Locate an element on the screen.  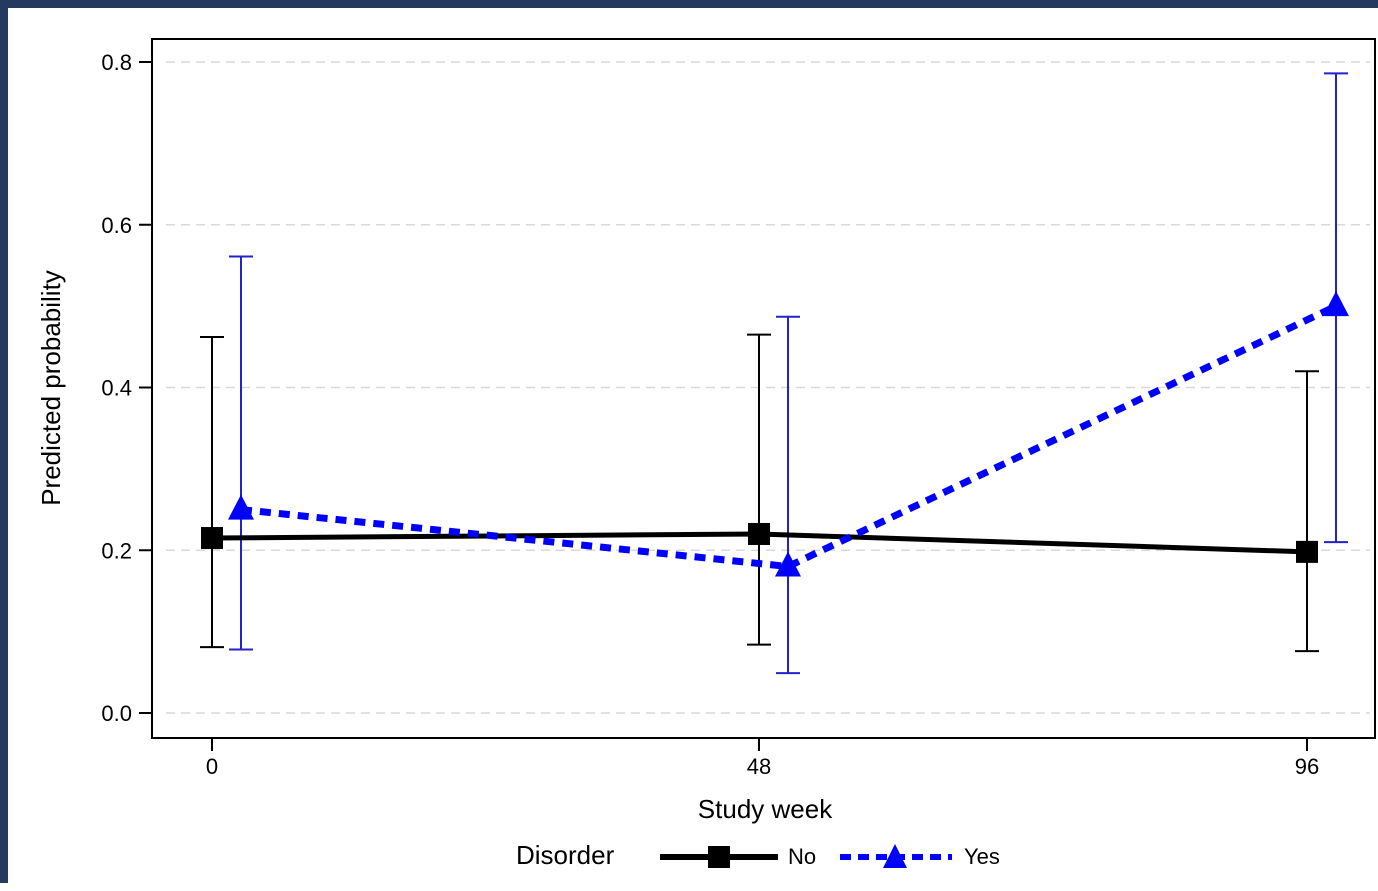
x-axis: 0 48 96 is located at coordinates (762, 758).